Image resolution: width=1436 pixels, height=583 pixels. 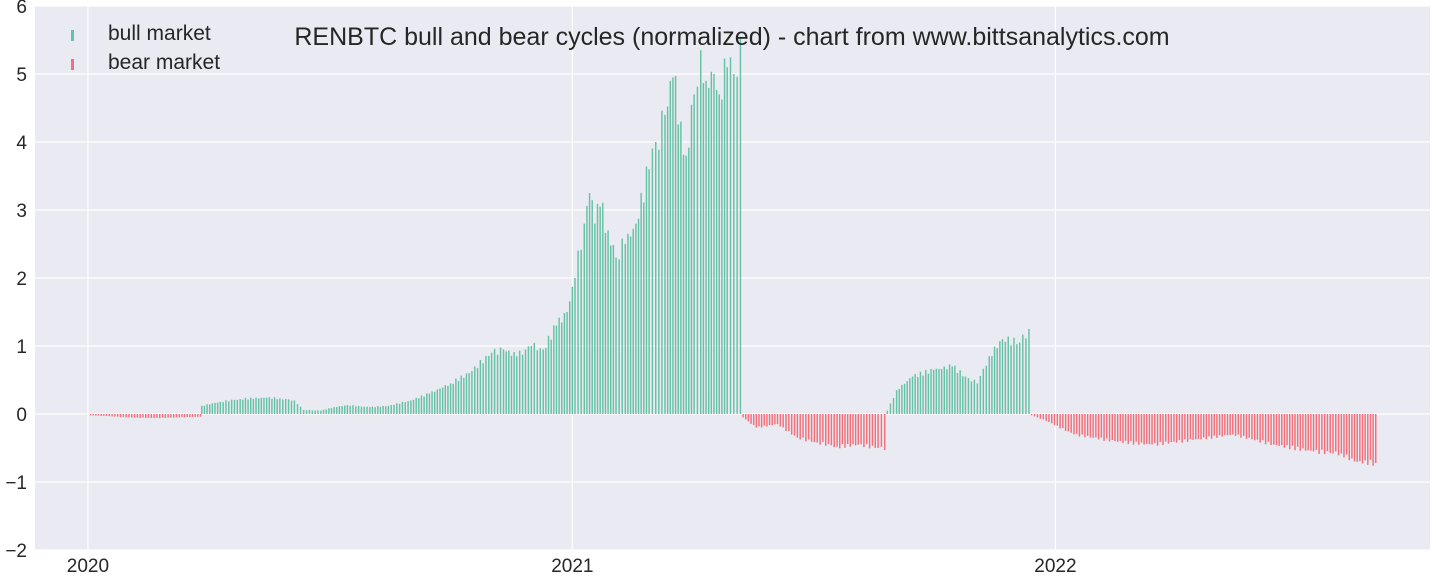 What do you see at coordinates (164, 62) in the screenshot?
I see `legend-label-bear: bear market` at bounding box center [164, 62].